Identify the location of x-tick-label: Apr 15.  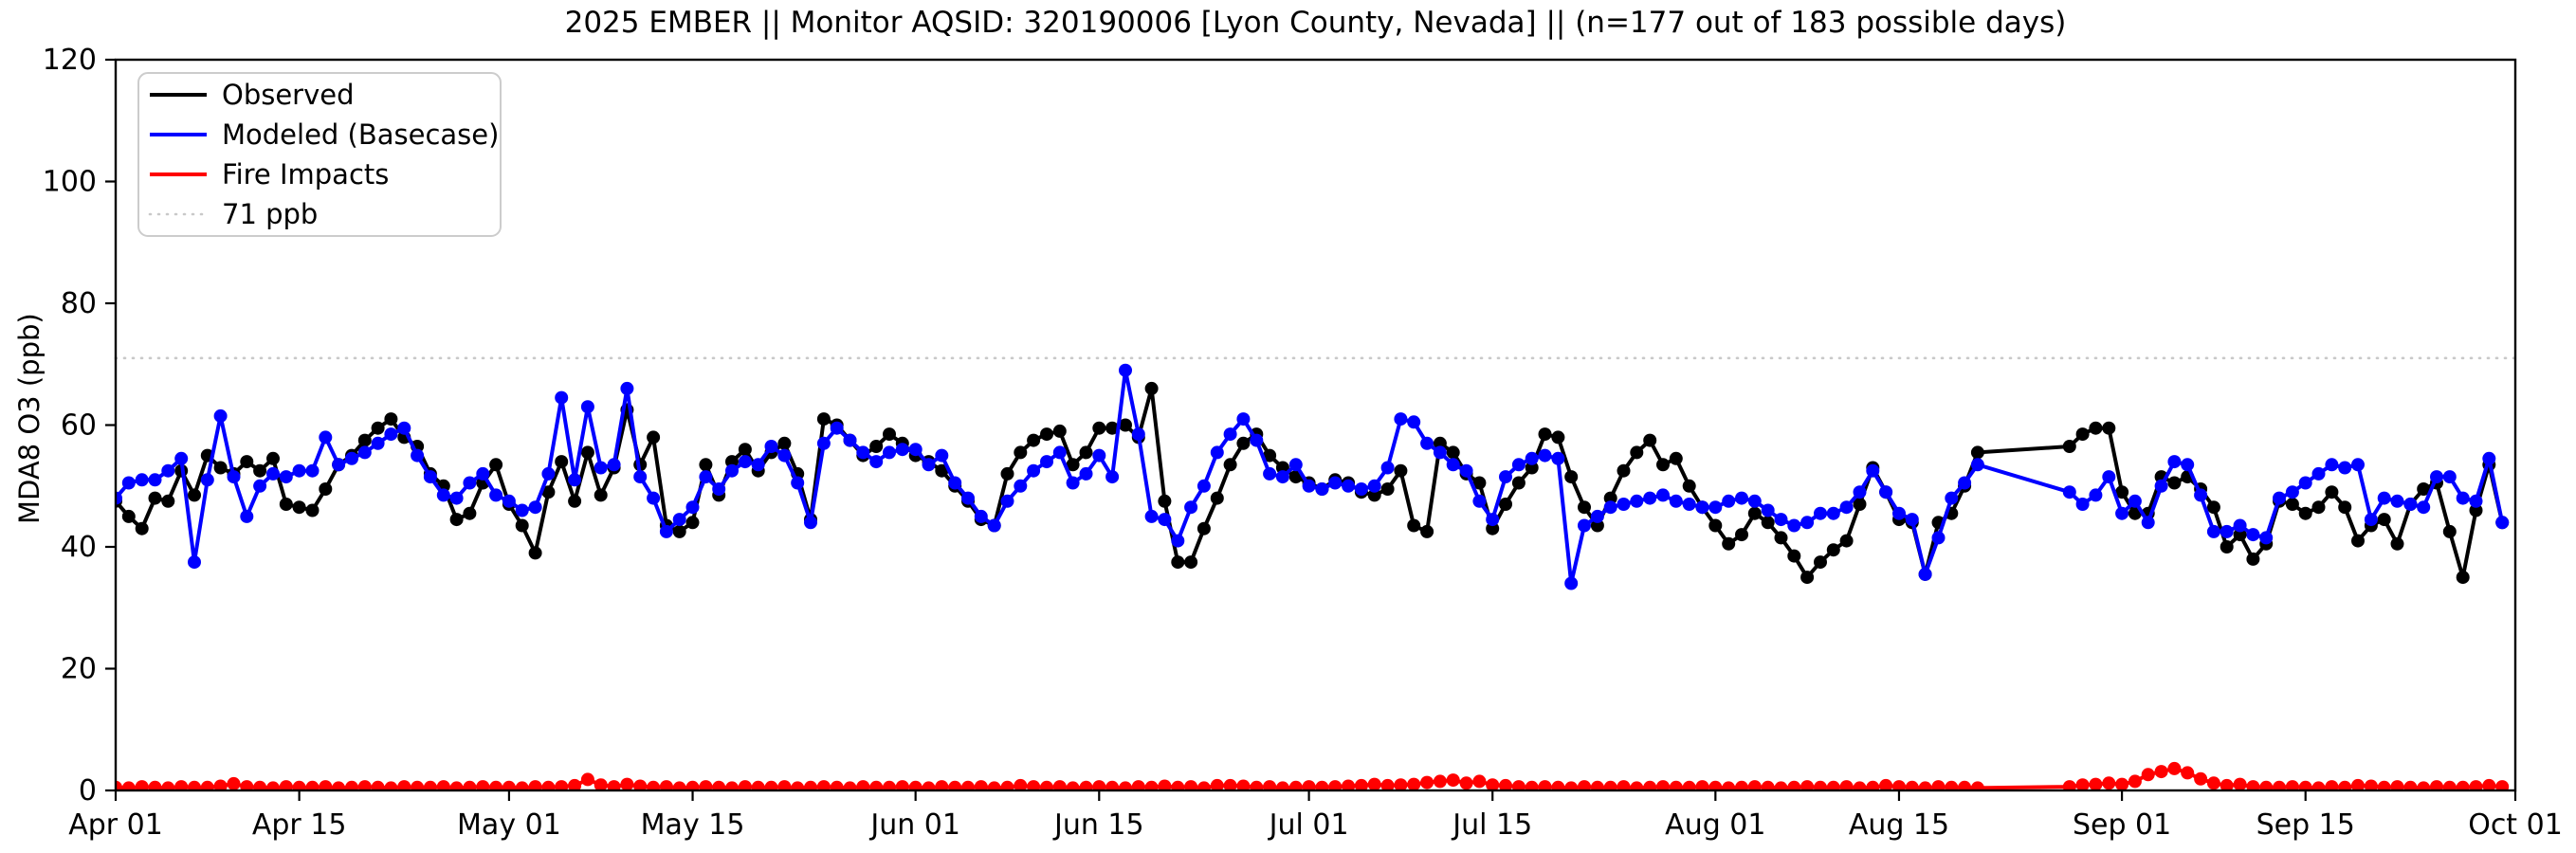
(299, 825).